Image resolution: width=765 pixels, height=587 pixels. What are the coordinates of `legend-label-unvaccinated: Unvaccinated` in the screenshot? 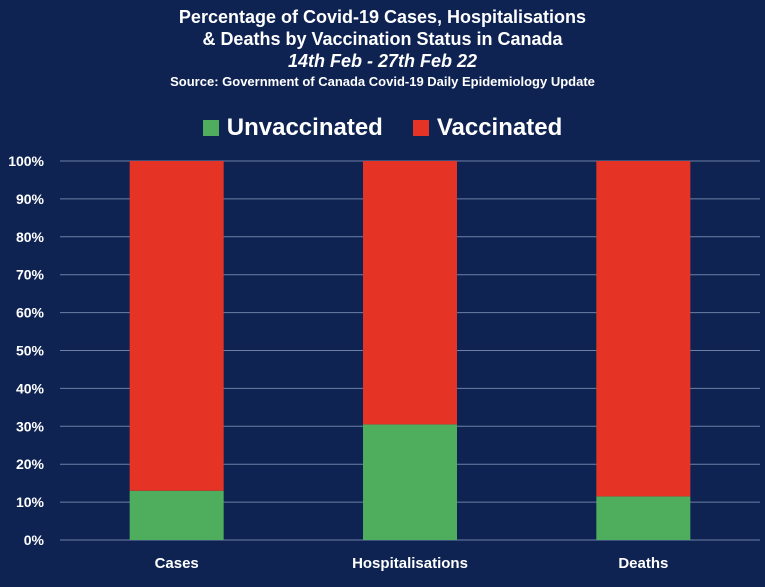 It's located at (304, 127).